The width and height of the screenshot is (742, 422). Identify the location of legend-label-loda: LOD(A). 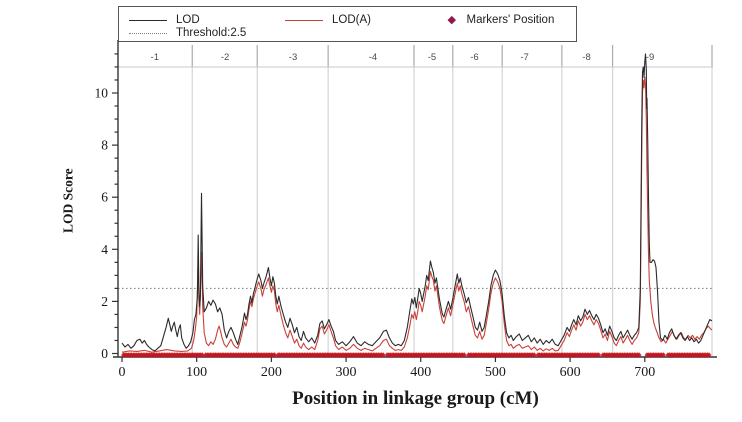
(351, 20).